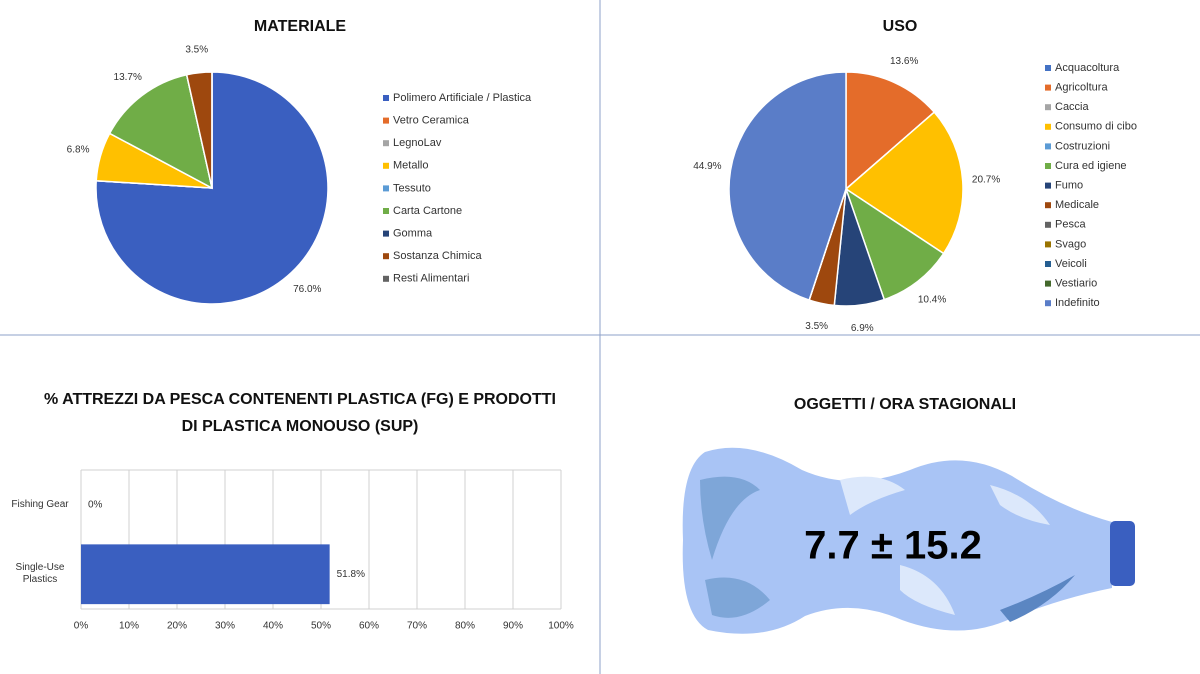  I want to click on legend-label: Resti Alimentari, so click(431, 279).